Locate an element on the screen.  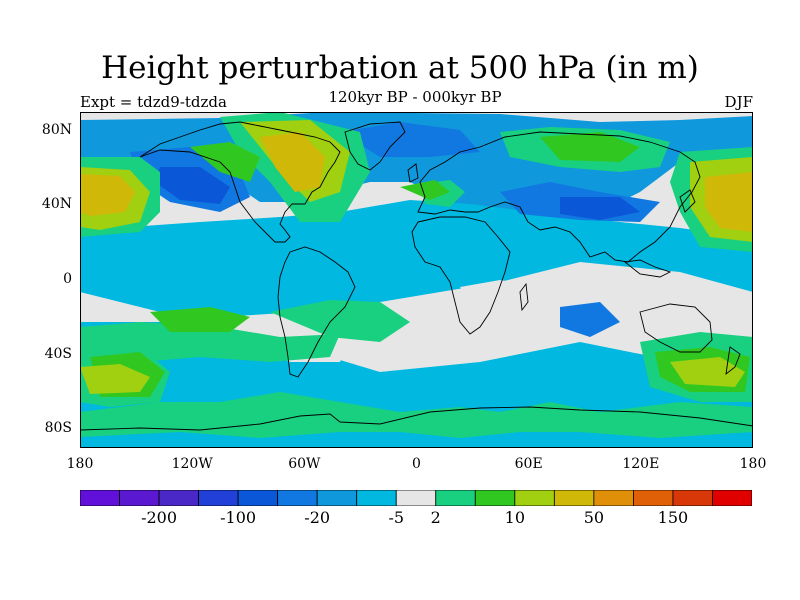
coastline-north-america is located at coordinates (240, 182).